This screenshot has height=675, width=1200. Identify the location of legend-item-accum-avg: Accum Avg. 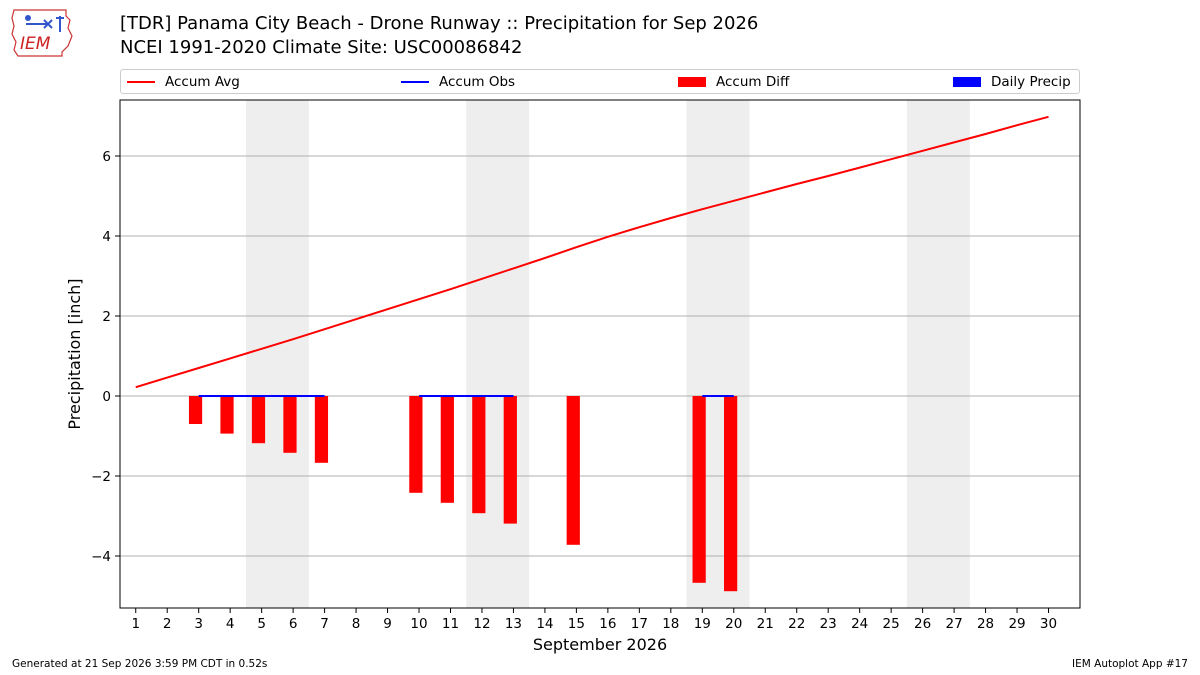
(183, 82).